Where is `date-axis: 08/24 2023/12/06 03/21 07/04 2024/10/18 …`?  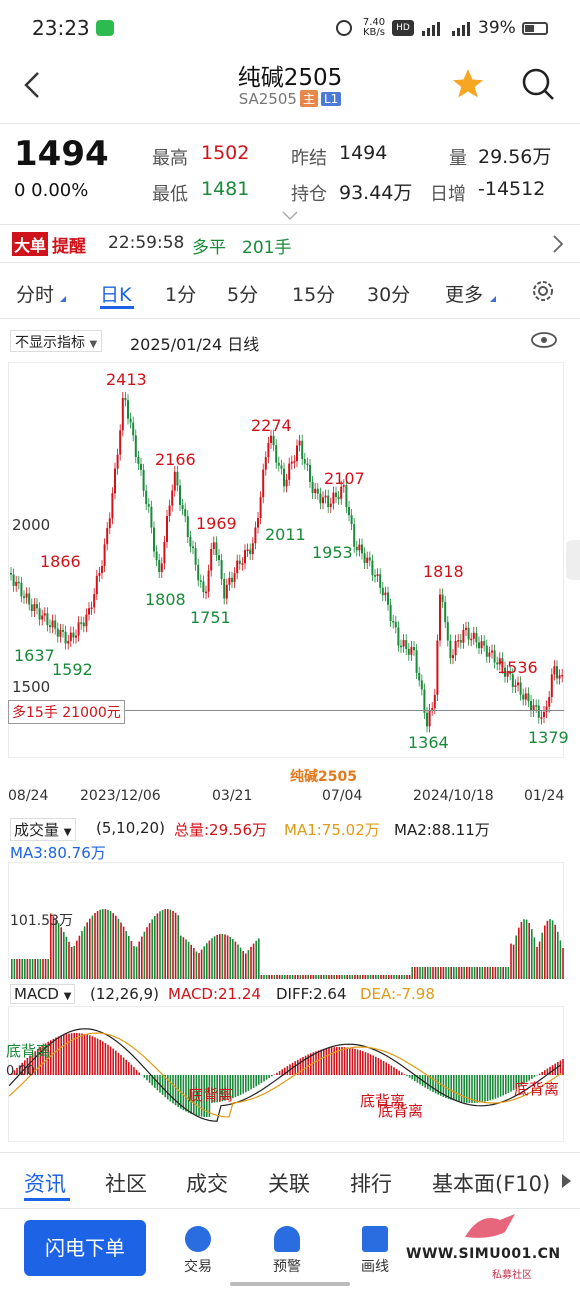 date-axis: 08/24 2023/12/06 03/21 07/04 2024/10/18 … is located at coordinates (290, 798).